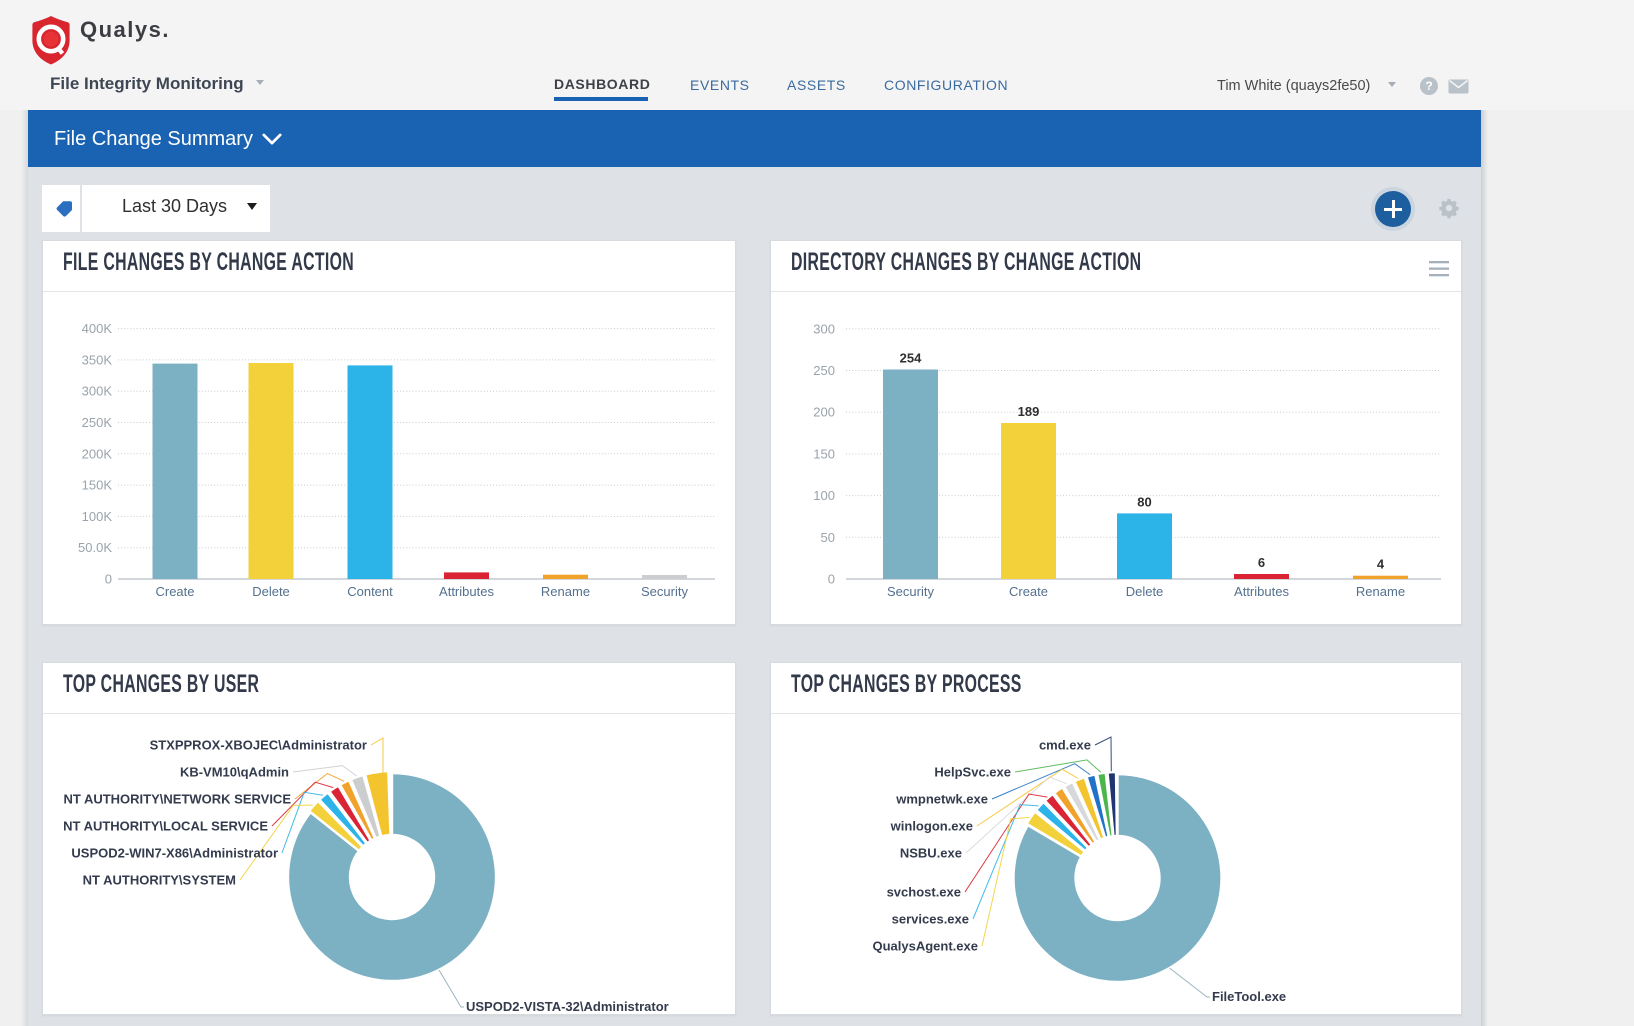 The image size is (1634, 1026). Describe the element at coordinates (828, 537) in the screenshot. I see `svg-text: 50` at that location.